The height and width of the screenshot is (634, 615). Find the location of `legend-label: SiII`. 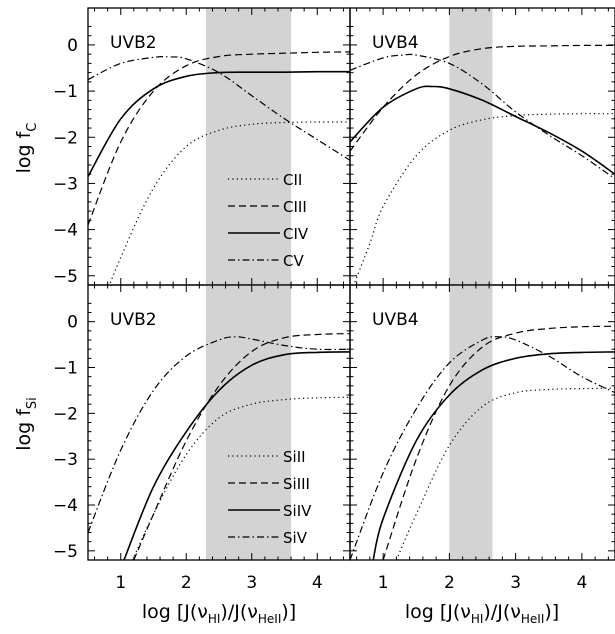

legend-label: SiII is located at coordinates (294, 457).